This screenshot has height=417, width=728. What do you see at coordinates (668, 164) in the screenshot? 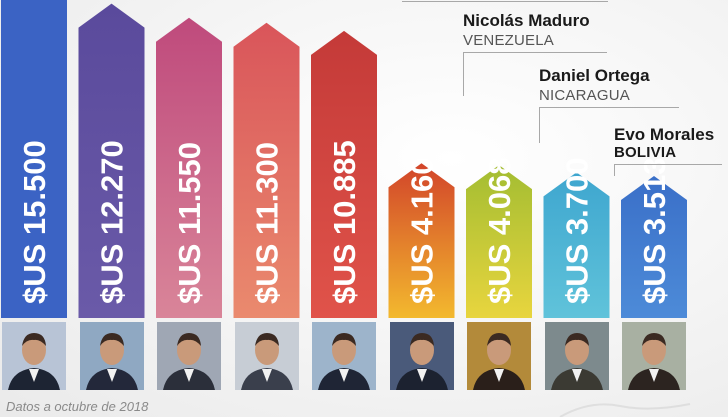
I see `annotation-line-morales` at bounding box center [668, 164].